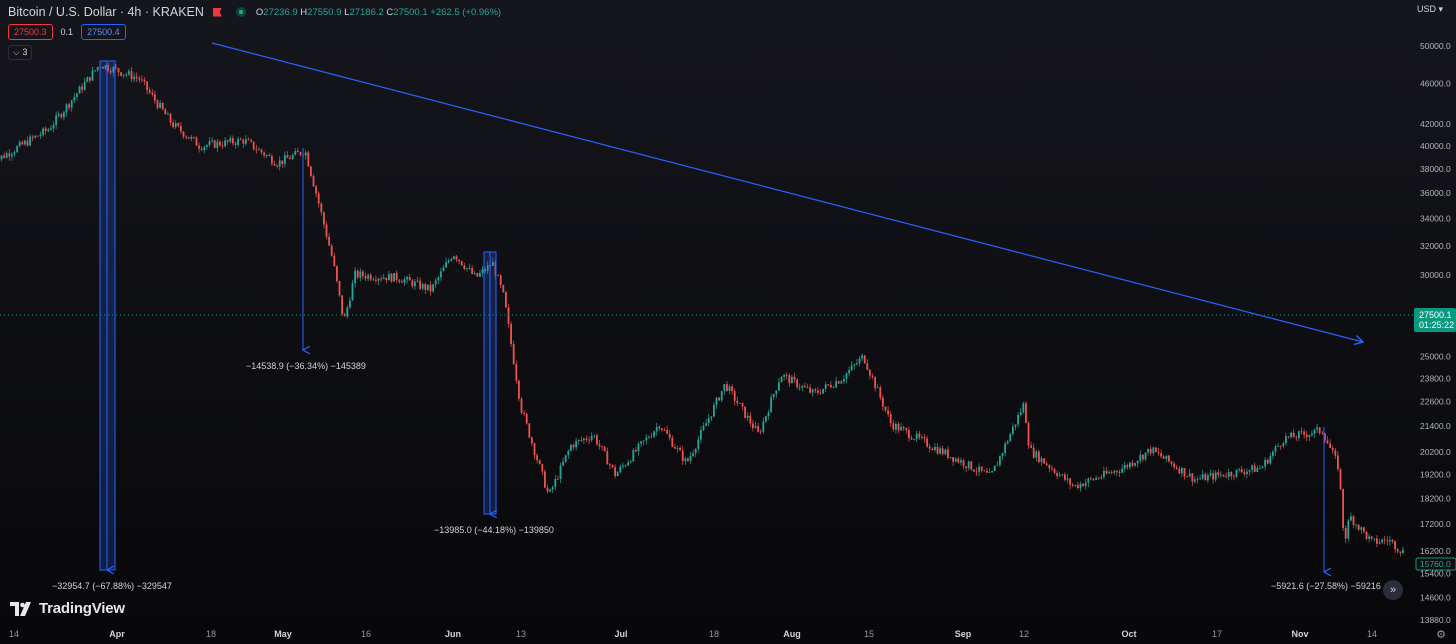  I want to click on measure-label-2: −14538.9 (−36.34%) −145389, so click(306, 366).